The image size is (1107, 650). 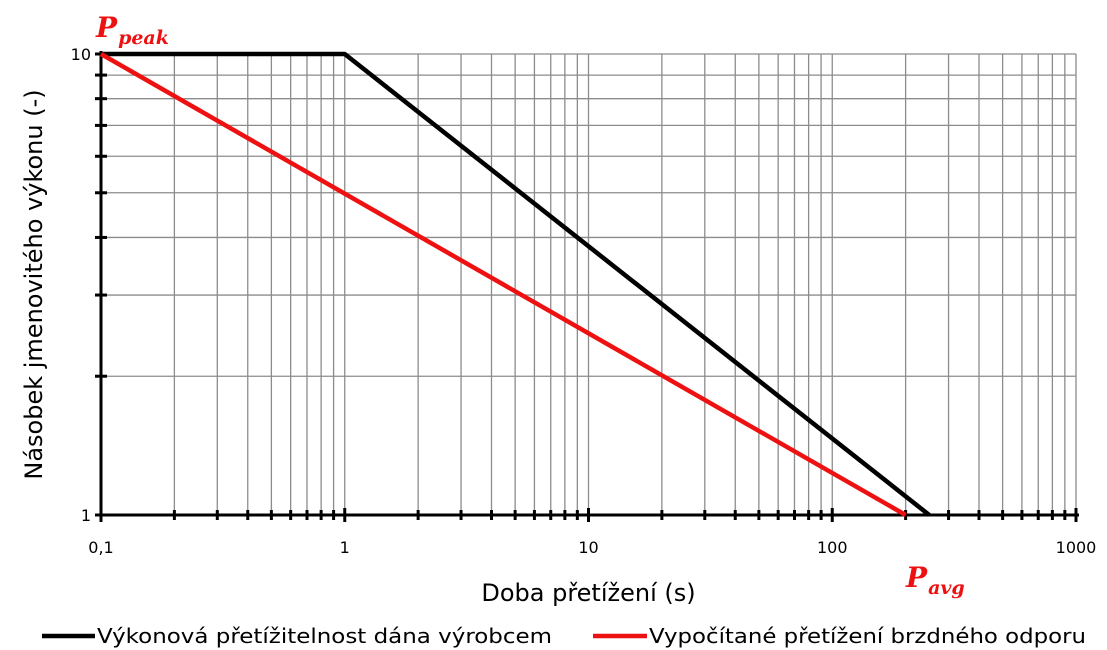 I want to click on y-tick-label: 10, so click(x=81, y=54).